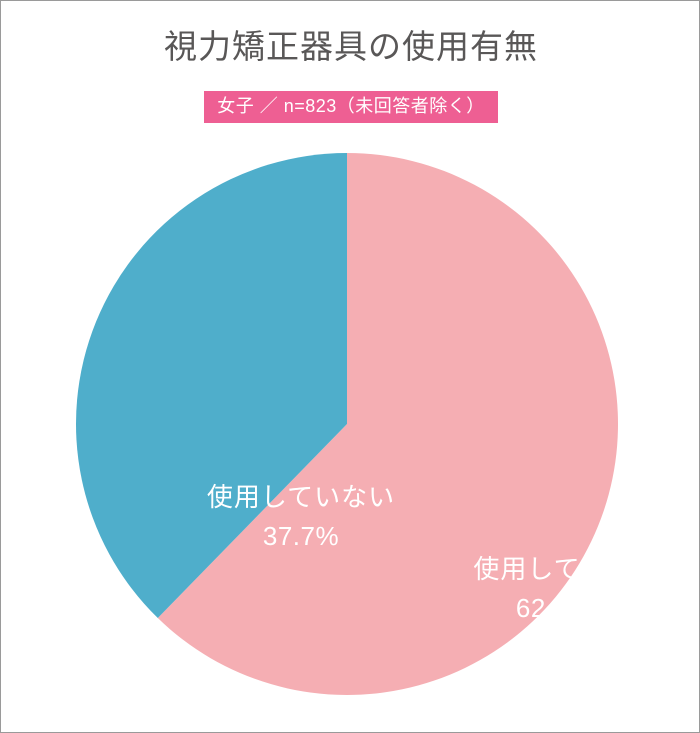  I want to click on subtitle-container: 女子 ／ n=823（未回答者除く）, so click(350, 107).